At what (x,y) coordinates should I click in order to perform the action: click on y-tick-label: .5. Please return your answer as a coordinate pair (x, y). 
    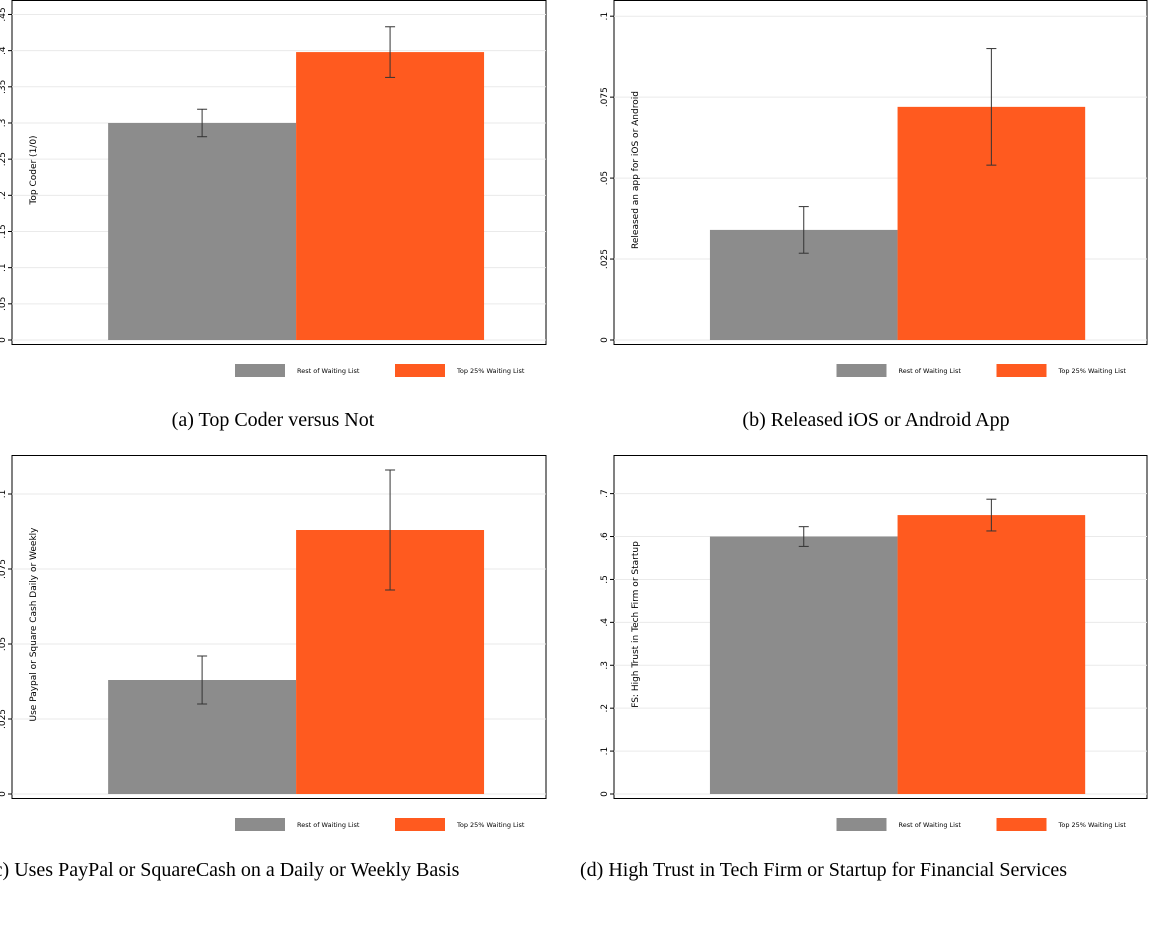
    Looking at the image, I should click on (605, 579).